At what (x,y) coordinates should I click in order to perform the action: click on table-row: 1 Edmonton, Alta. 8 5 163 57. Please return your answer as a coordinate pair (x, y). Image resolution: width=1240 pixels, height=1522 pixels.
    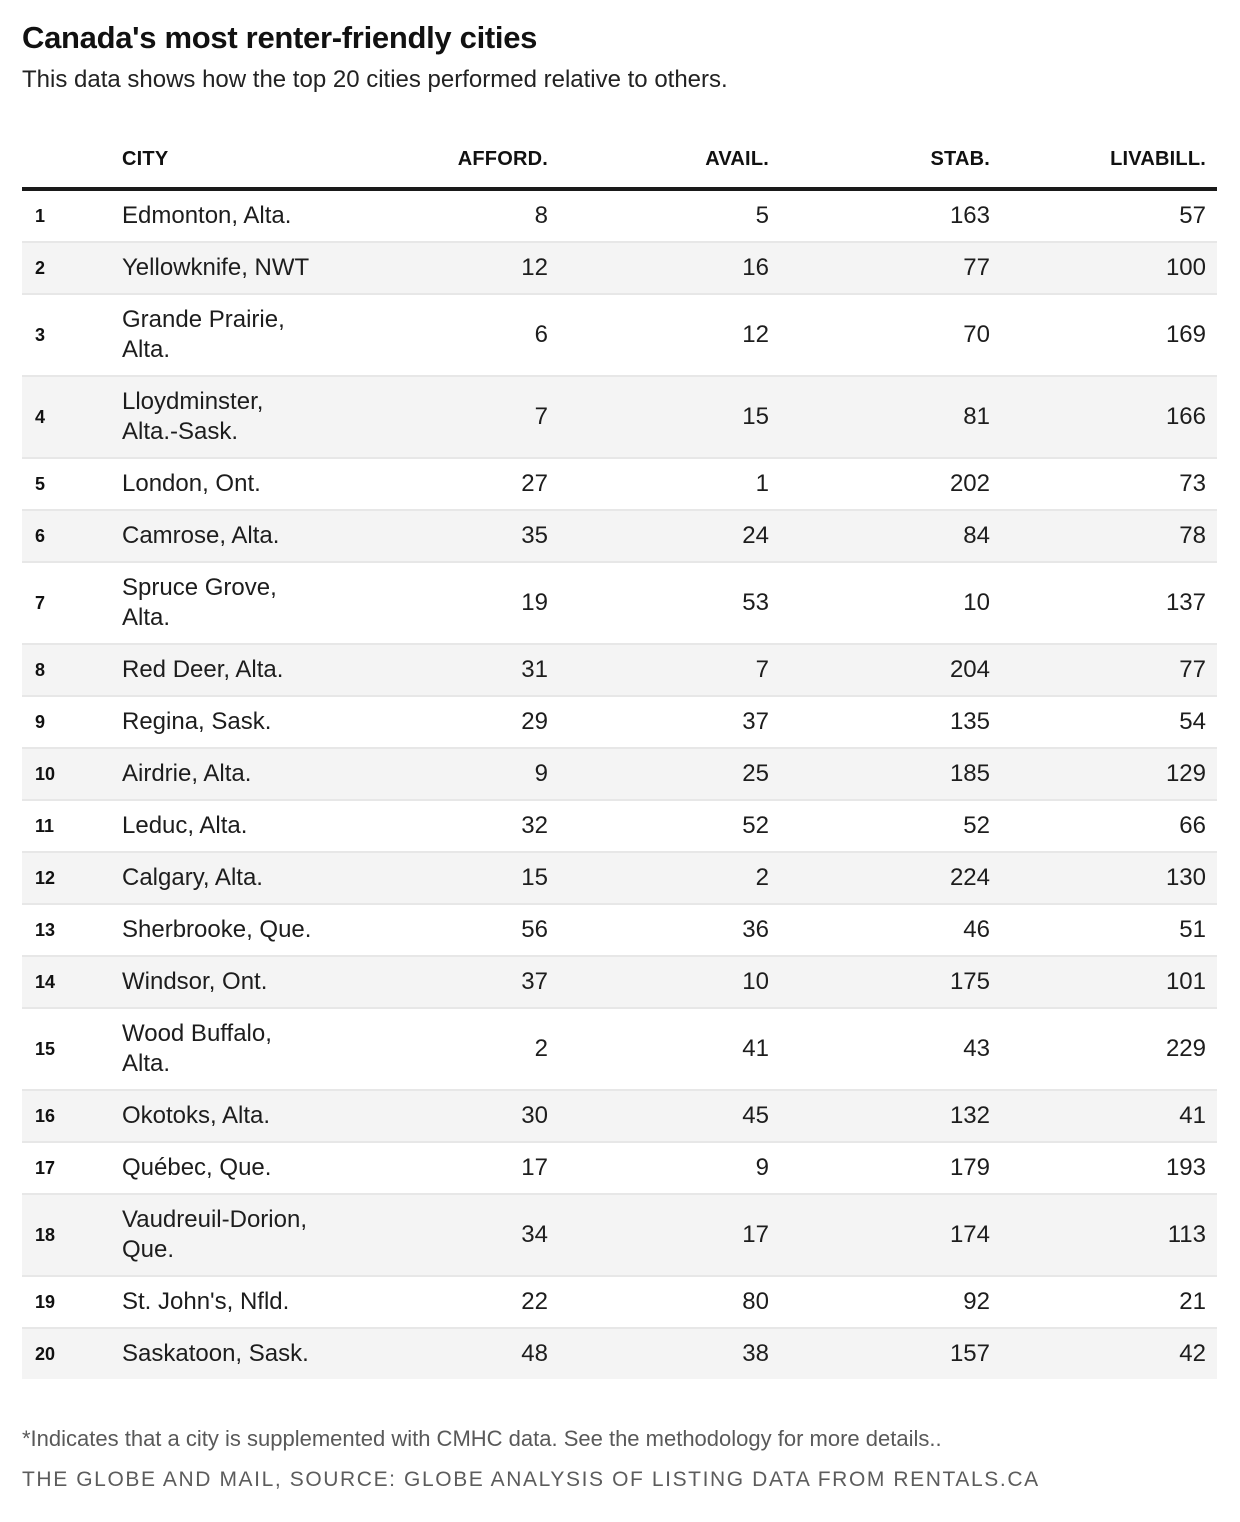
    Looking at the image, I should click on (619, 216).